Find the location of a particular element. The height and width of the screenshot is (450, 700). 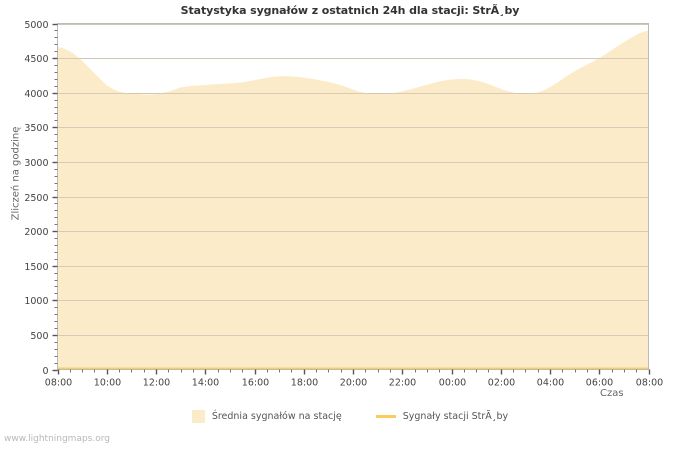

svg-text: 04:00 is located at coordinates (550, 383).